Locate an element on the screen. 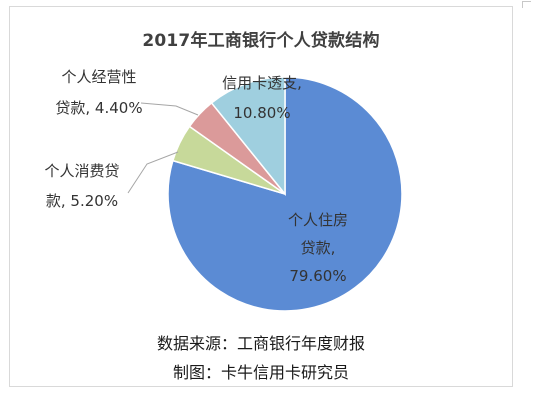  chart-title: 2017年工商银行个人贷款结构 is located at coordinates (261, 41).